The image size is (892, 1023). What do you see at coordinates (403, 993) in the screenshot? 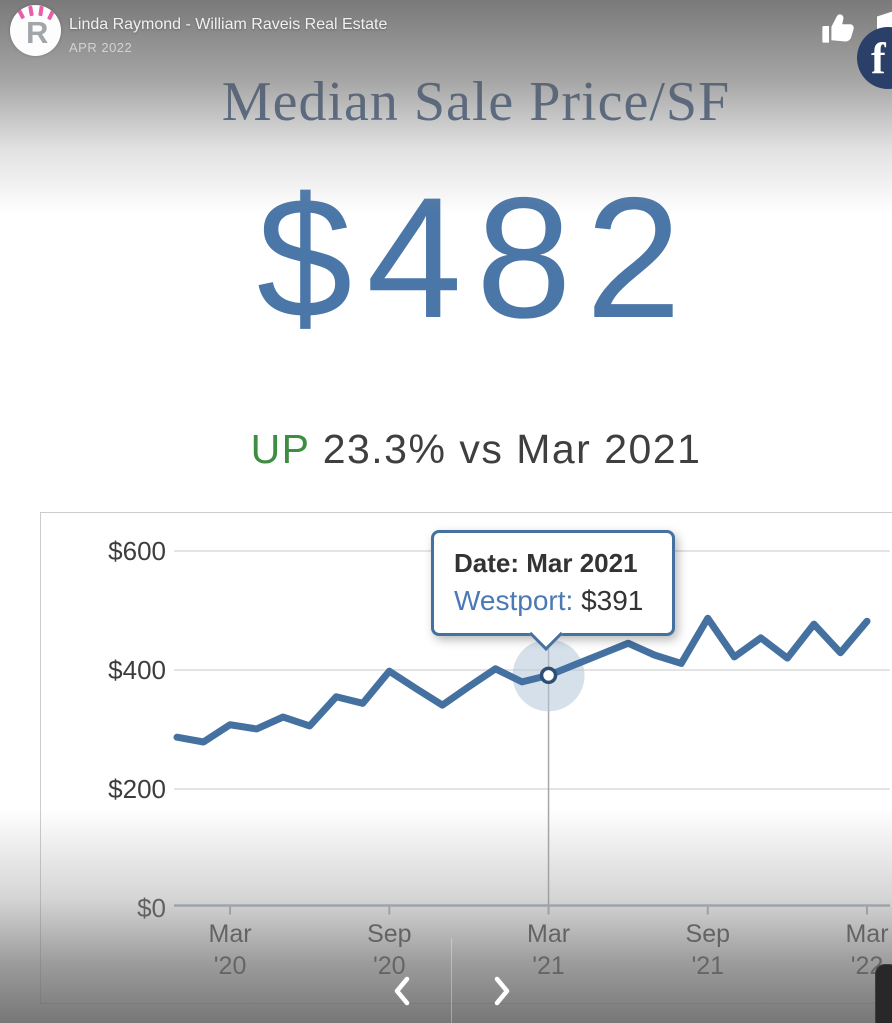
I see `previous-slide-button` at bounding box center [403, 993].